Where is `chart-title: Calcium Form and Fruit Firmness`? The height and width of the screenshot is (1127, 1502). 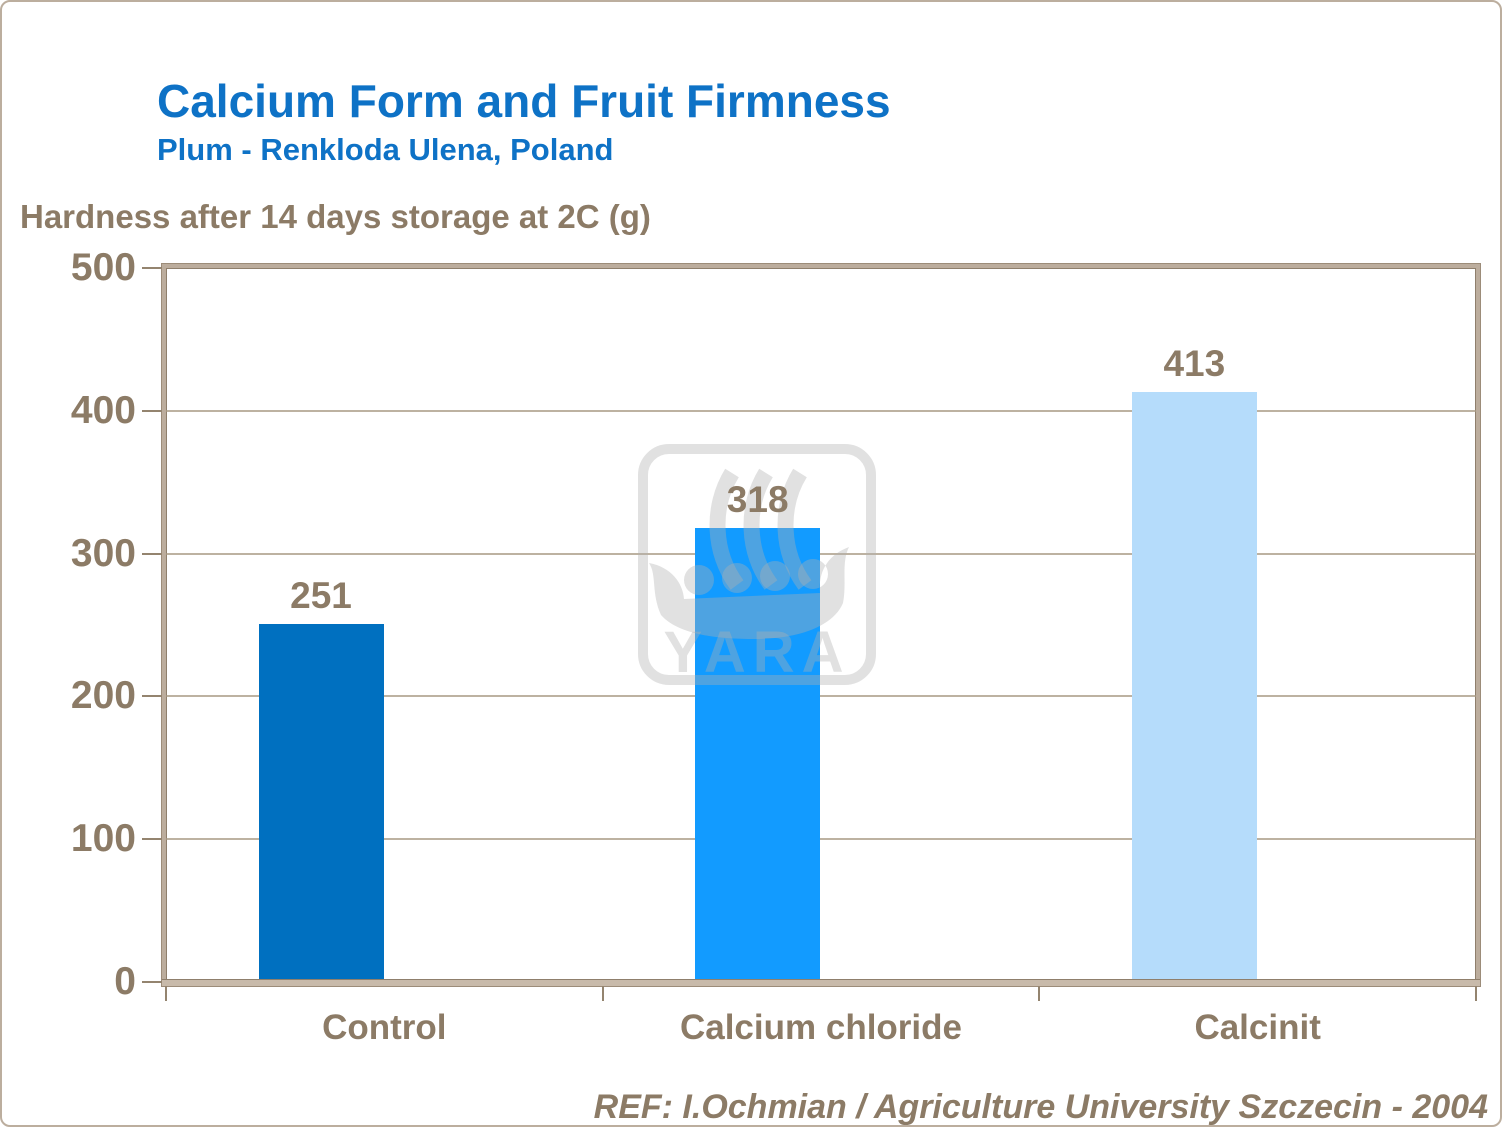
chart-title: Calcium Form and Fruit Firmness is located at coordinates (524, 101).